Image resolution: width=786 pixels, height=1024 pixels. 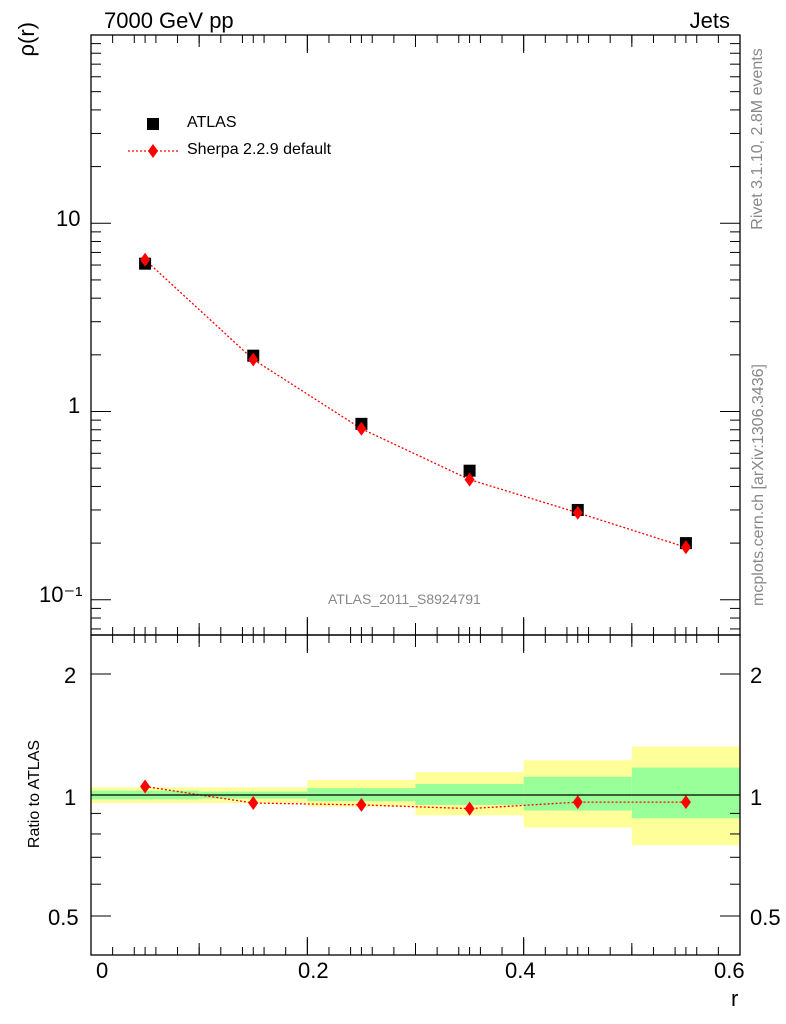 I want to click on atlas-data-point, so click(x=469, y=470).